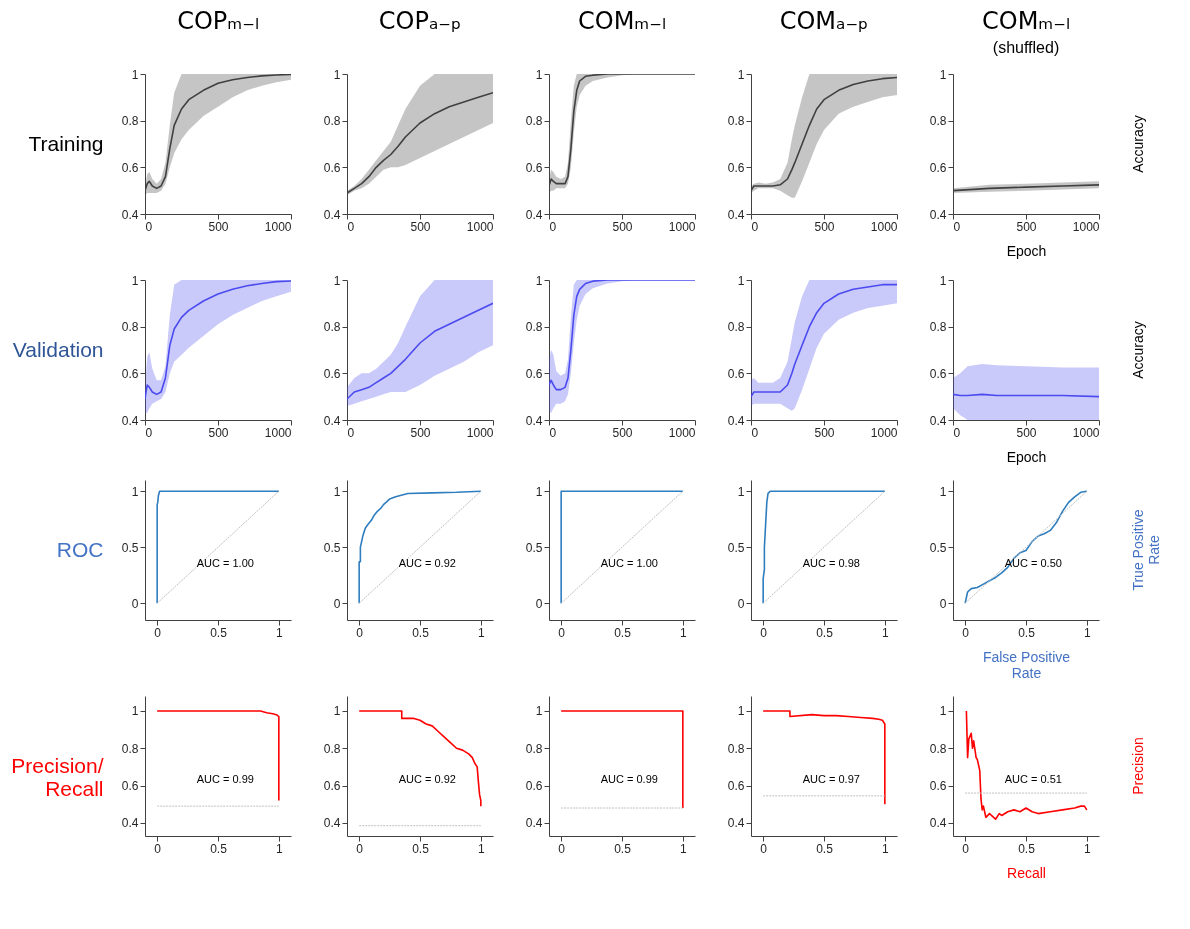 The height and width of the screenshot is (929, 1190). What do you see at coordinates (1026, 664) in the screenshot?
I see `x-axis-title: False Positive Rate` at bounding box center [1026, 664].